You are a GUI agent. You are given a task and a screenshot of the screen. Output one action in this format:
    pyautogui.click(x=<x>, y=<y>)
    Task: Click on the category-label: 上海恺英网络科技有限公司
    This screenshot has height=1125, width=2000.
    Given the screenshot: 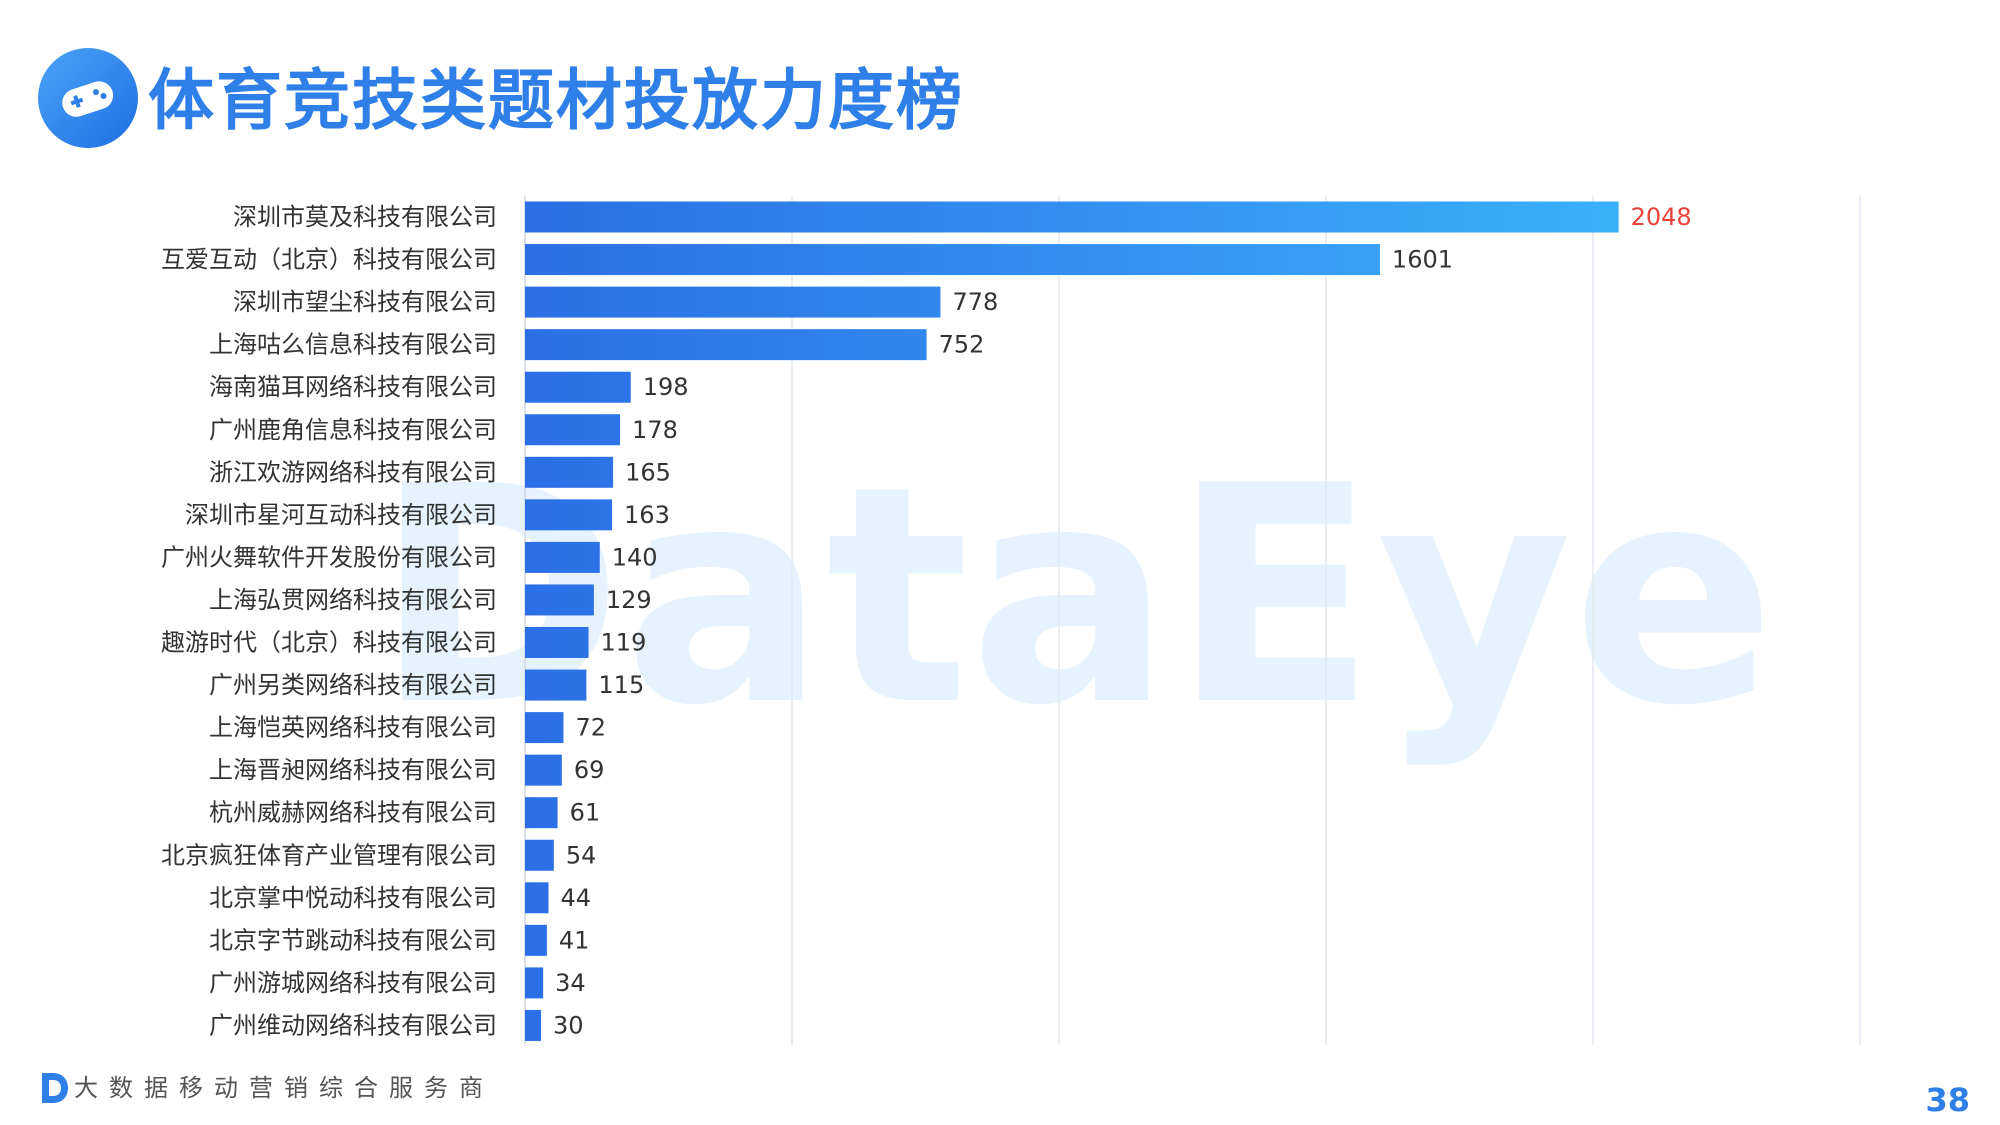 What is the action you would take?
    pyautogui.click(x=353, y=728)
    